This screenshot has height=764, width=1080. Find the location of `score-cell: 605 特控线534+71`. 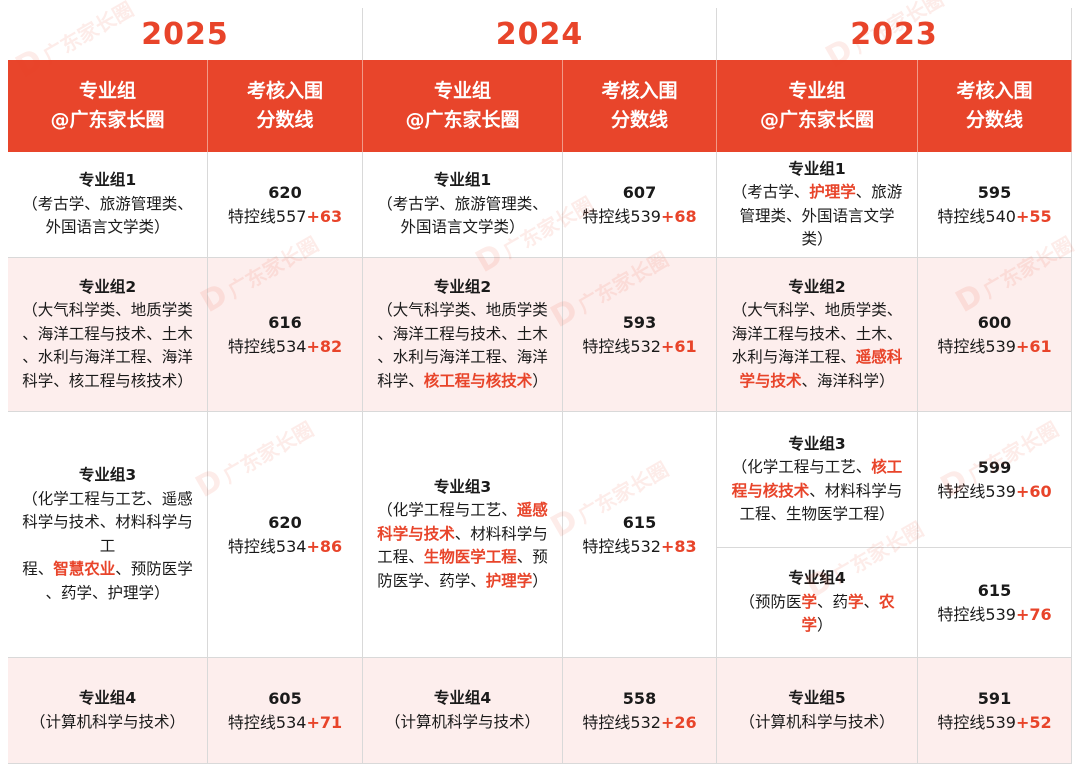

score-cell: 605 特控线534+71 is located at coordinates (285, 711).